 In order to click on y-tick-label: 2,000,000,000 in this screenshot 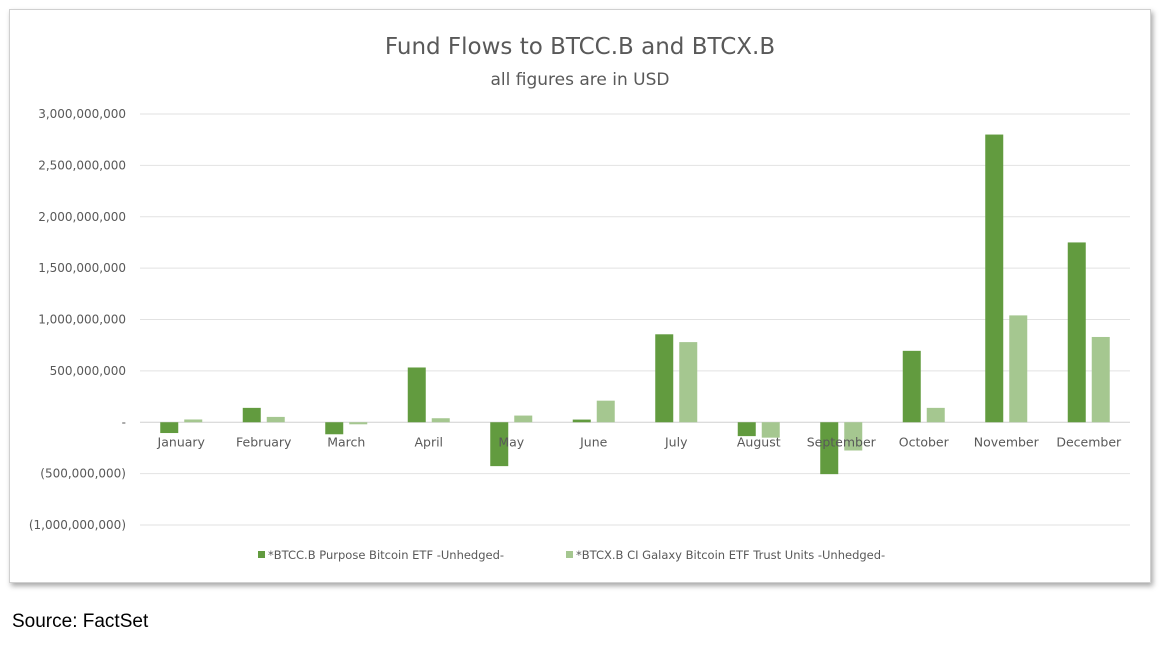, I will do `click(82, 217)`.